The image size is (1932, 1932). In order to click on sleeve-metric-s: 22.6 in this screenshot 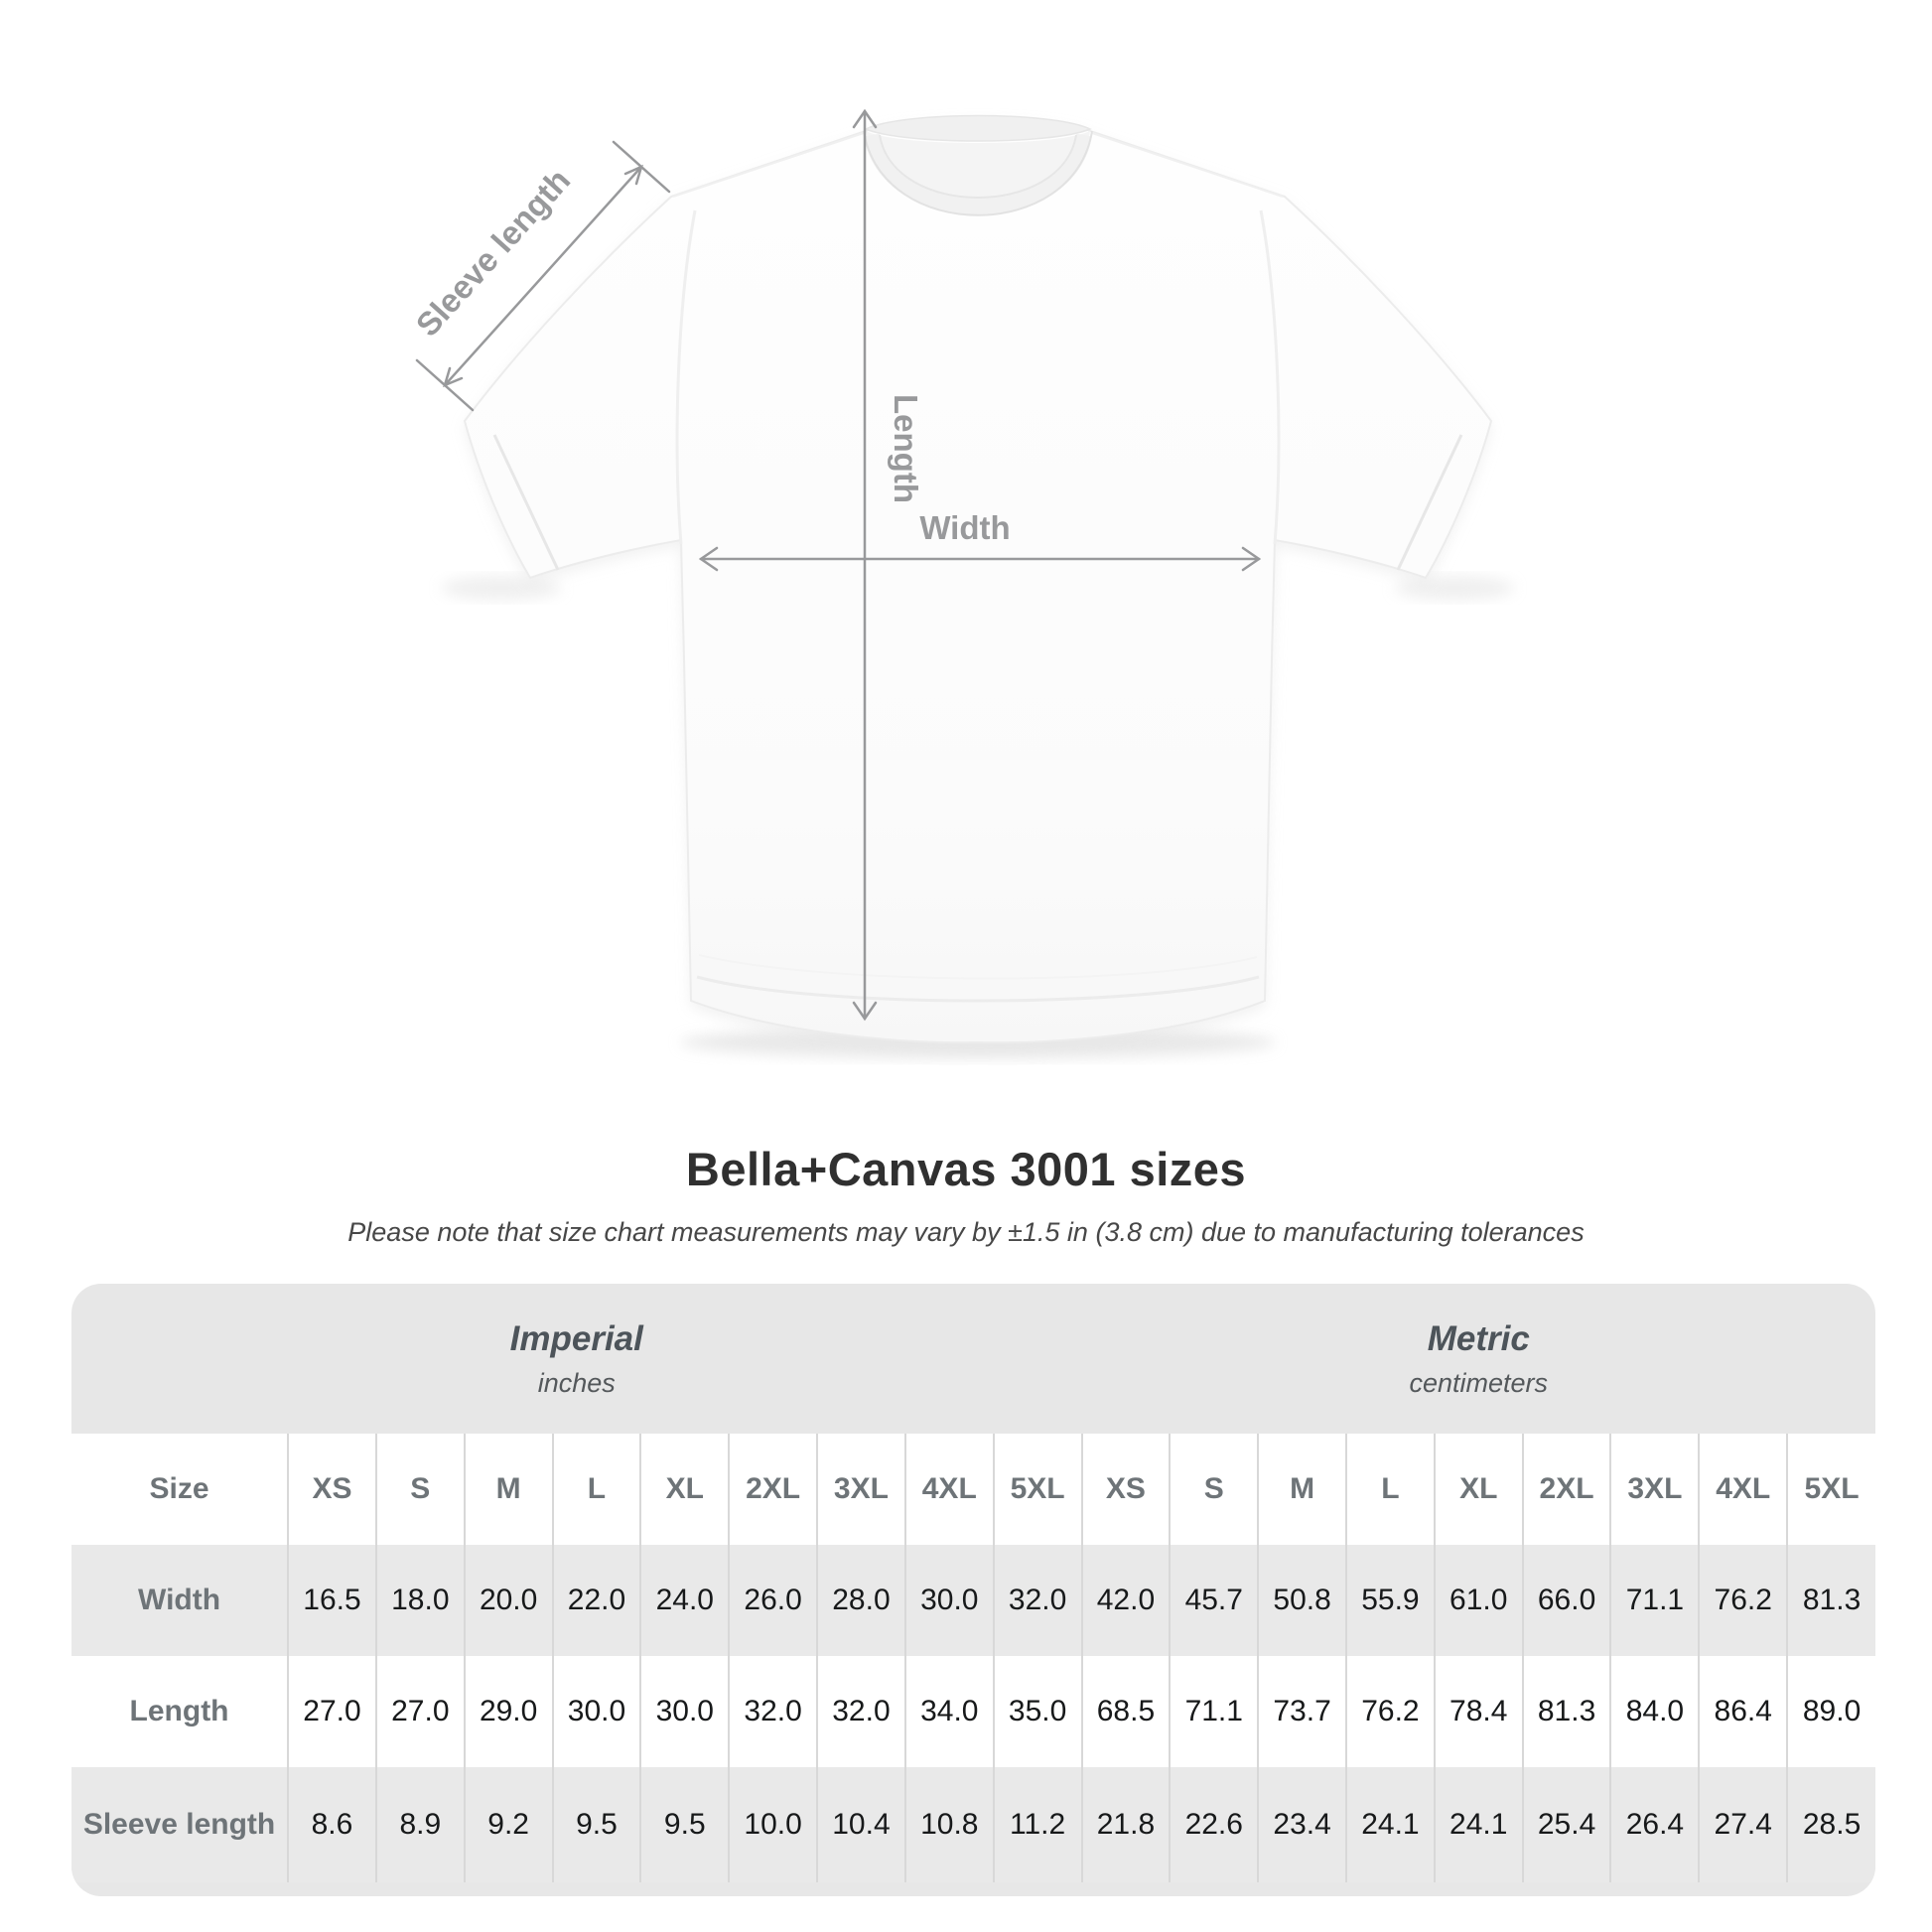, I will do `click(1214, 1825)`.